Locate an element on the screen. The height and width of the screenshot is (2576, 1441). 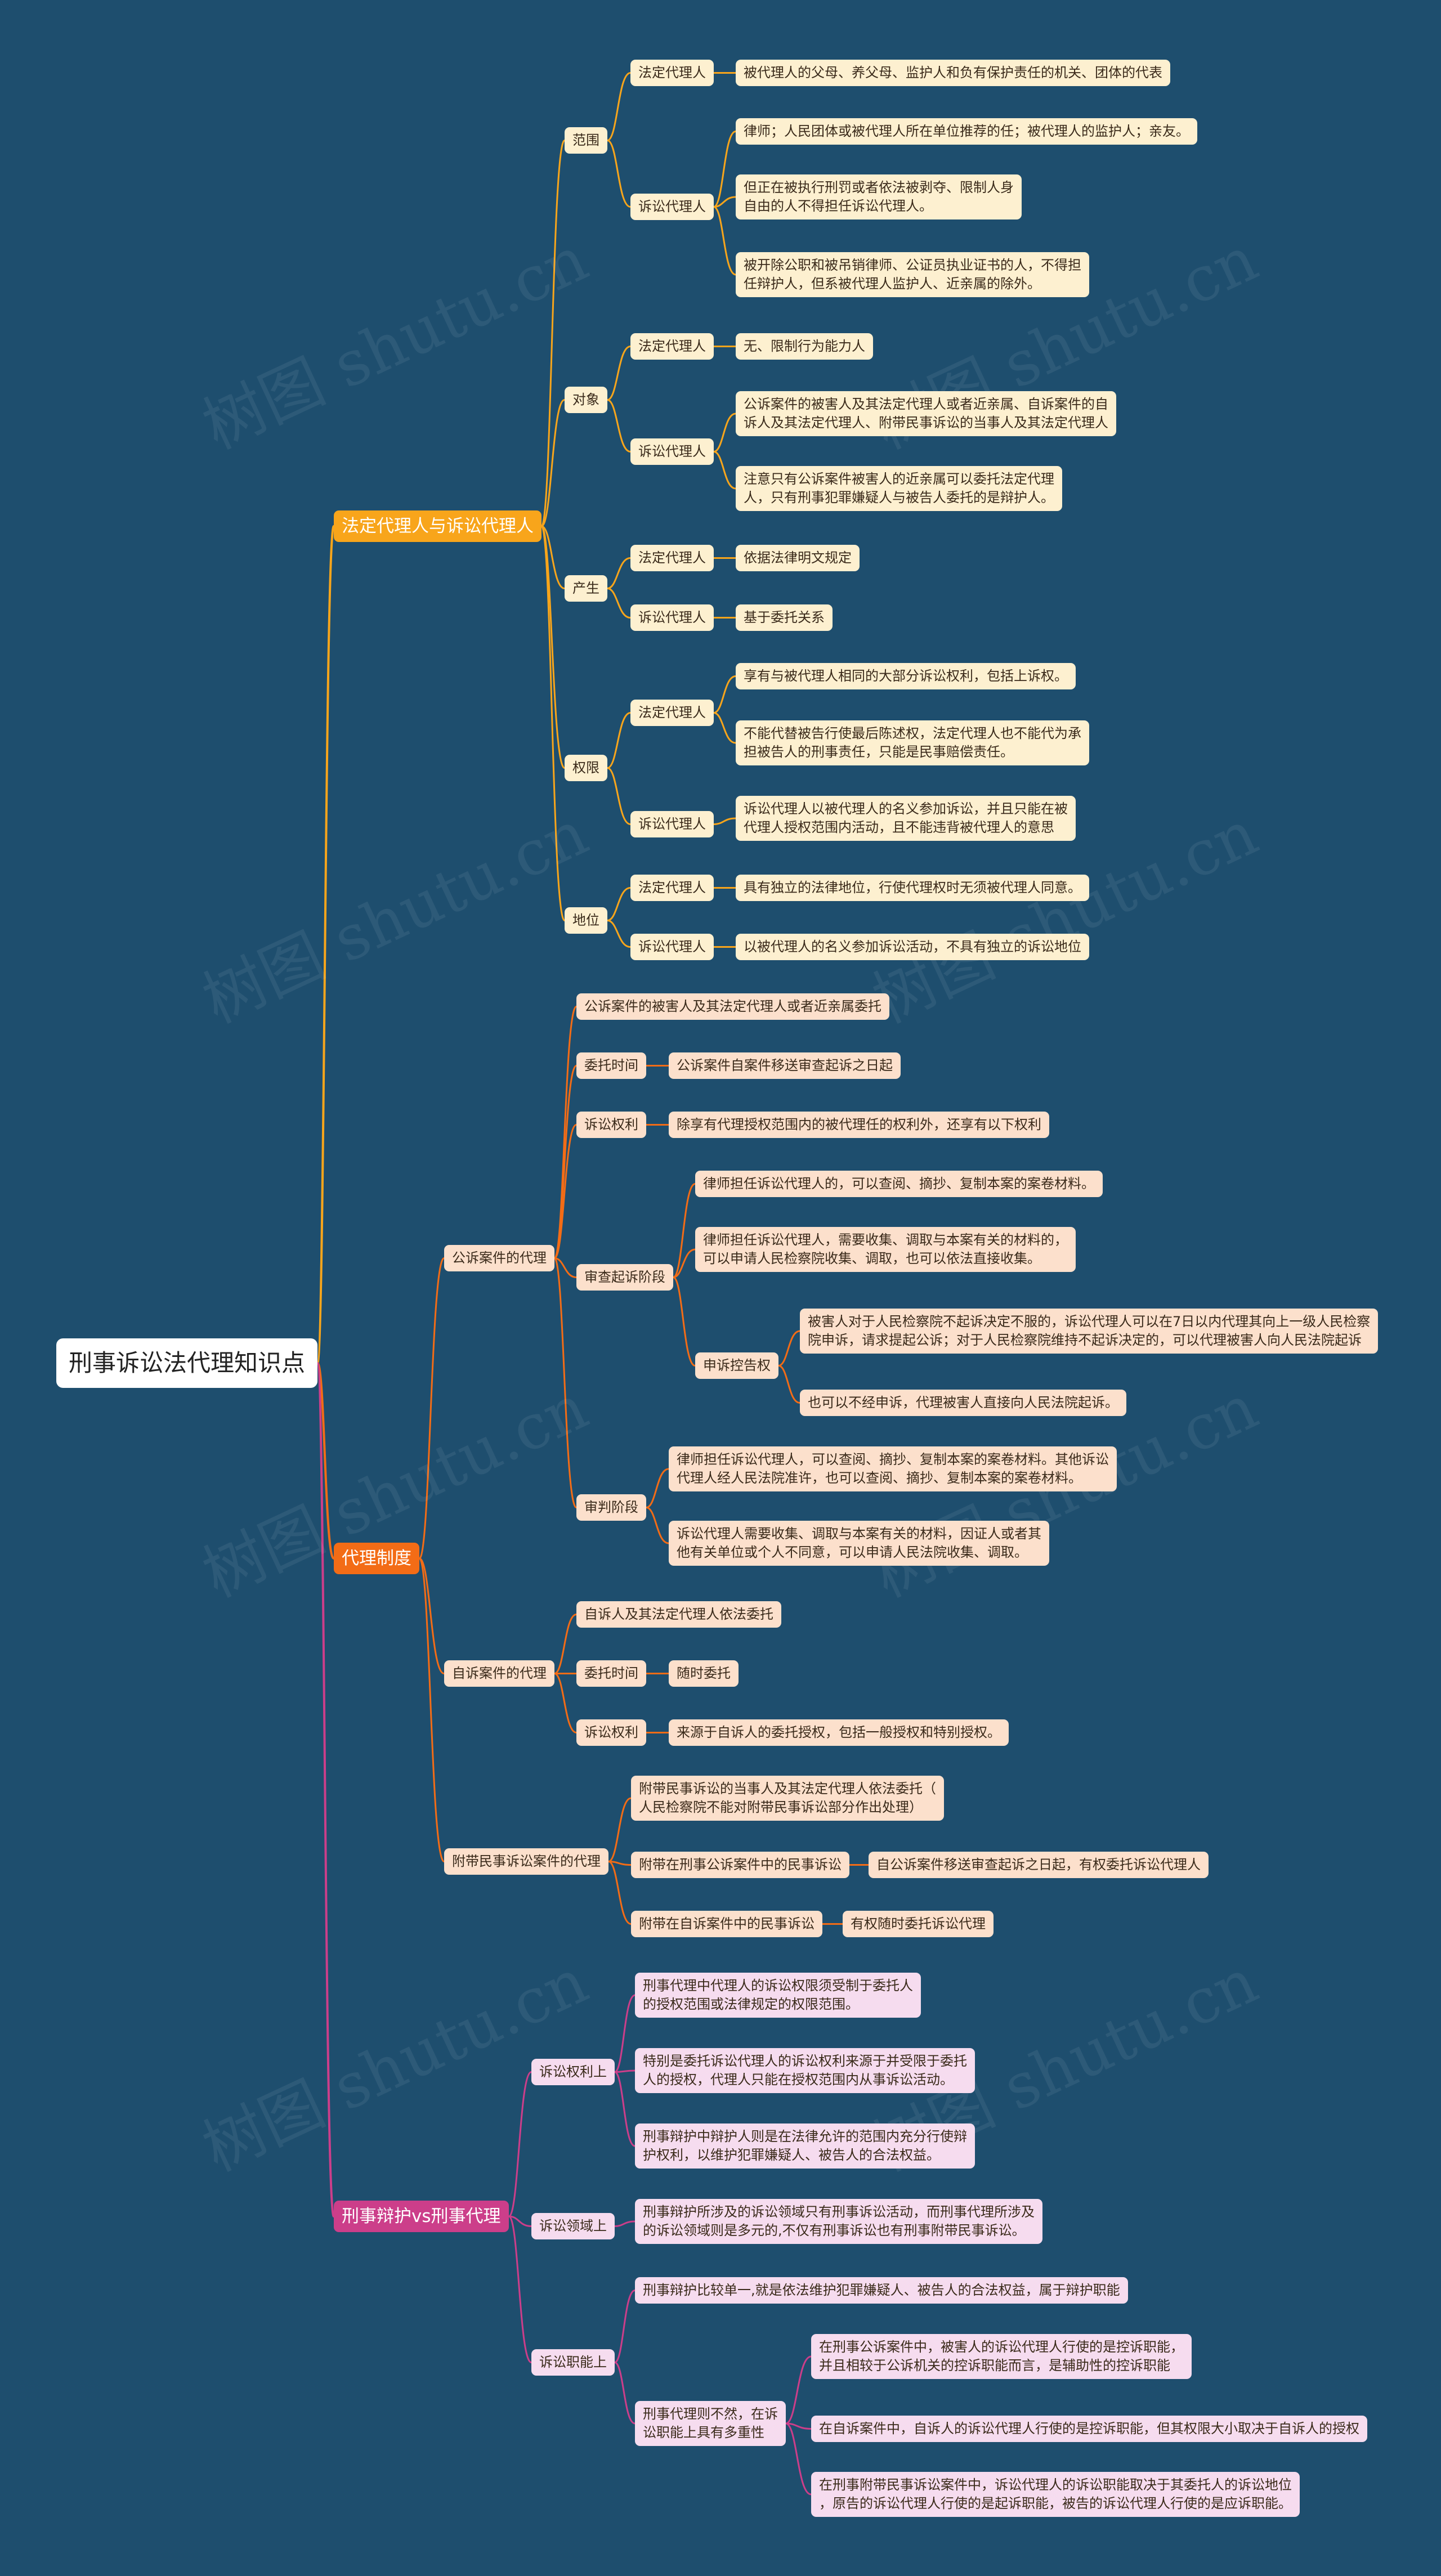
object-legal-agent-text: 无、限制行为能力人 is located at coordinates (804, 346).